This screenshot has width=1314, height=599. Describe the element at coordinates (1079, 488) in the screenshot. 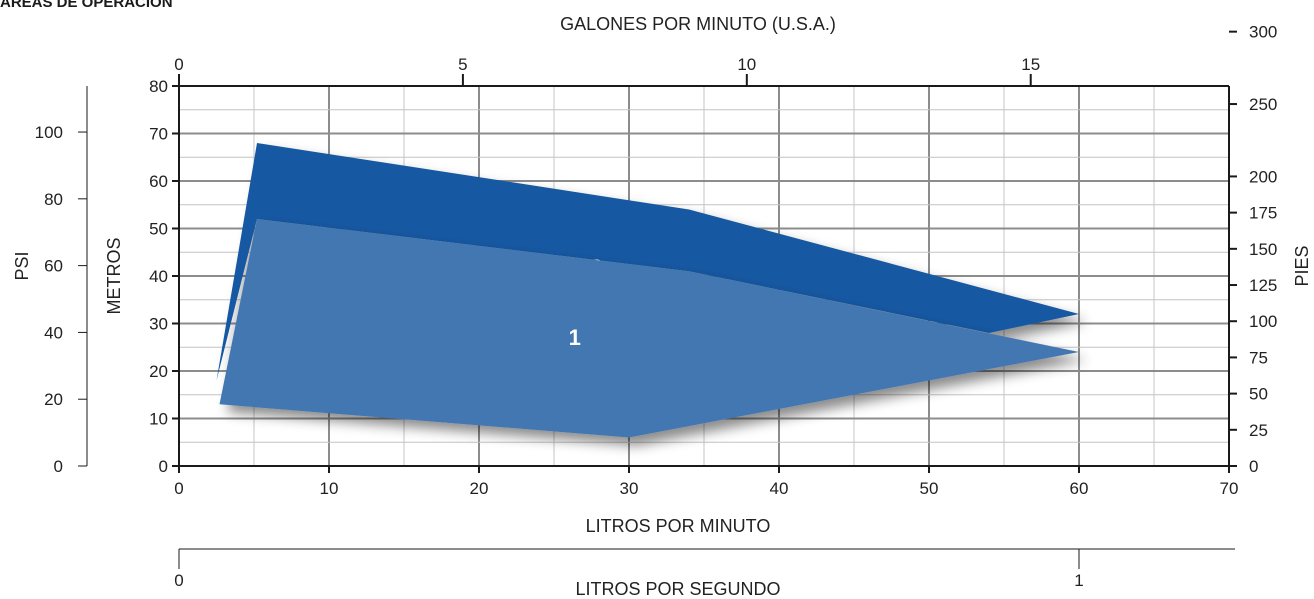

I see `x-tick-label: 60` at that location.